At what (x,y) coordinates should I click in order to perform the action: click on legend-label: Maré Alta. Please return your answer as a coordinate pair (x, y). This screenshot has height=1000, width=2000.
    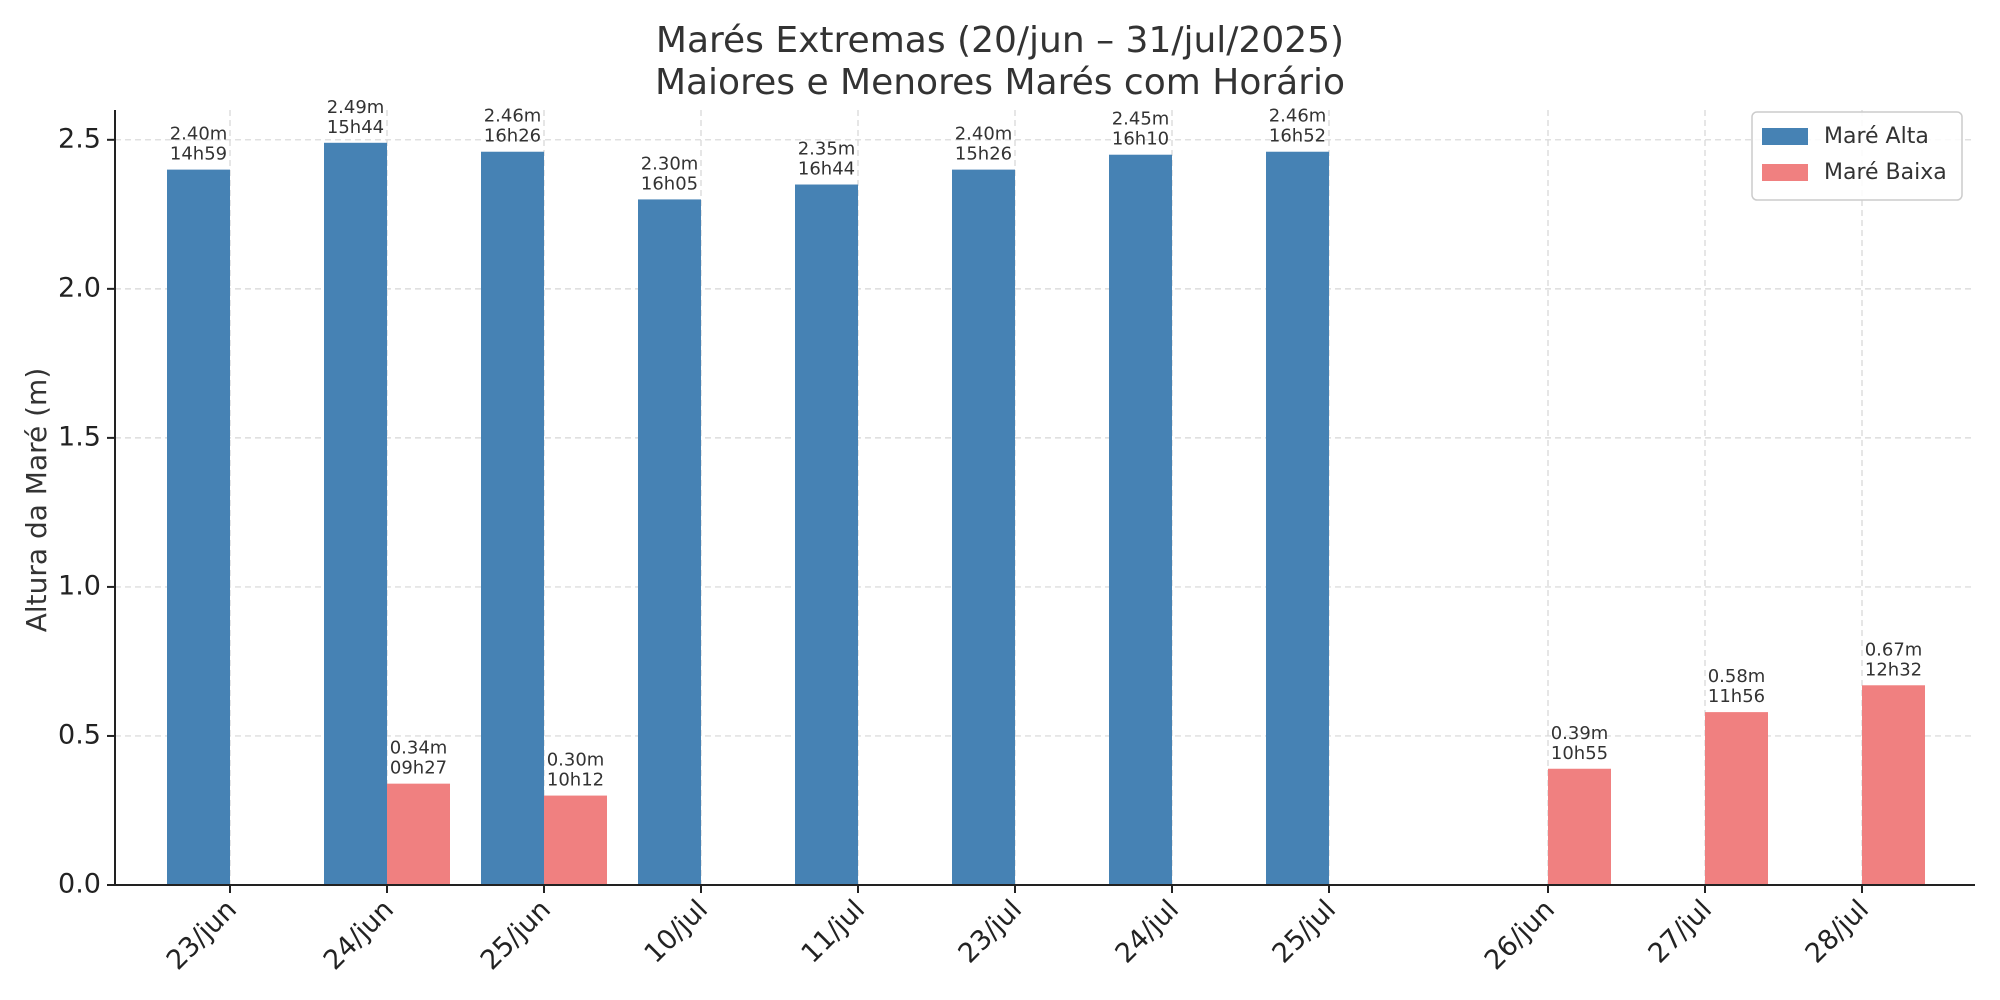
    Looking at the image, I should click on (1876, 136).